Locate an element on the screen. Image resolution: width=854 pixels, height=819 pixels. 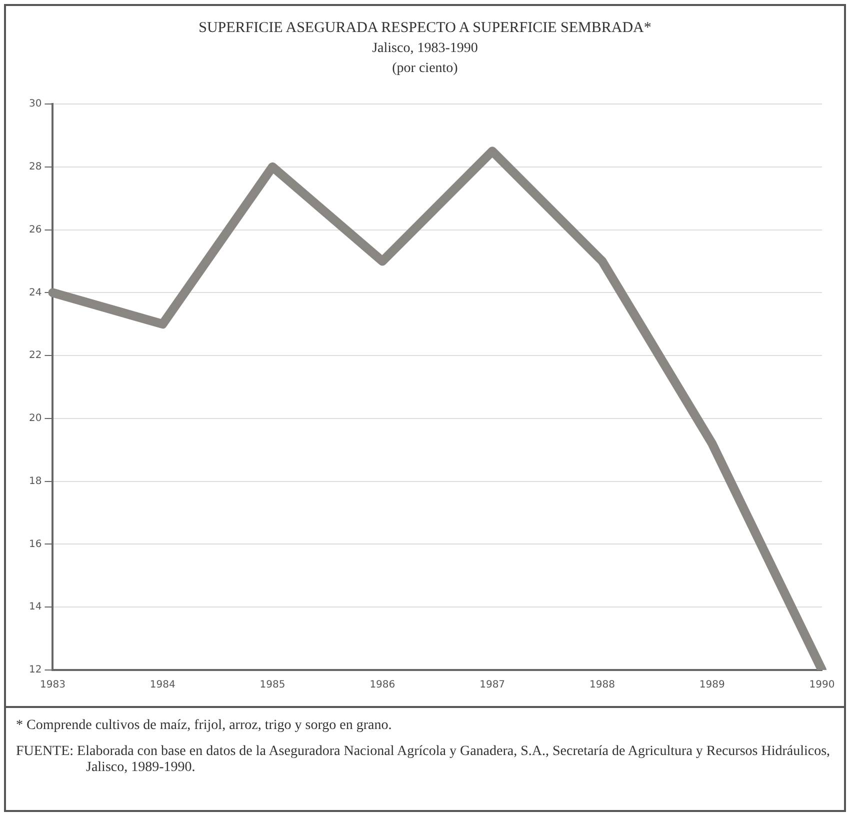
y-tick-label: 14 is located at coordinates (35, 607).